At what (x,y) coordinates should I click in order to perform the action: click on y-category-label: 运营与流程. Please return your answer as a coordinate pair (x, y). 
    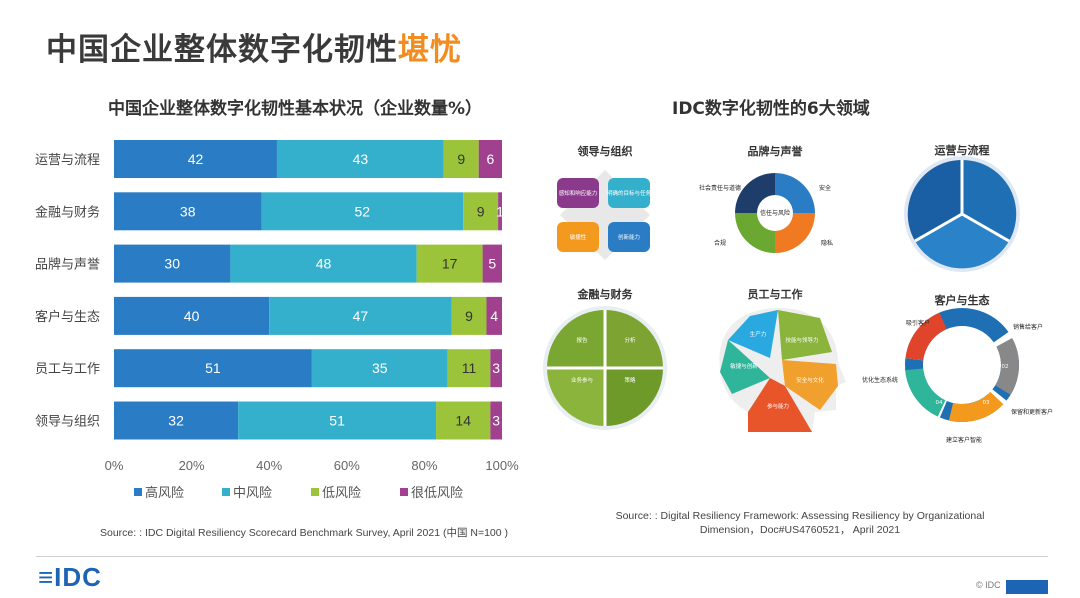
    Looking at the image, I should click on (67, 160).